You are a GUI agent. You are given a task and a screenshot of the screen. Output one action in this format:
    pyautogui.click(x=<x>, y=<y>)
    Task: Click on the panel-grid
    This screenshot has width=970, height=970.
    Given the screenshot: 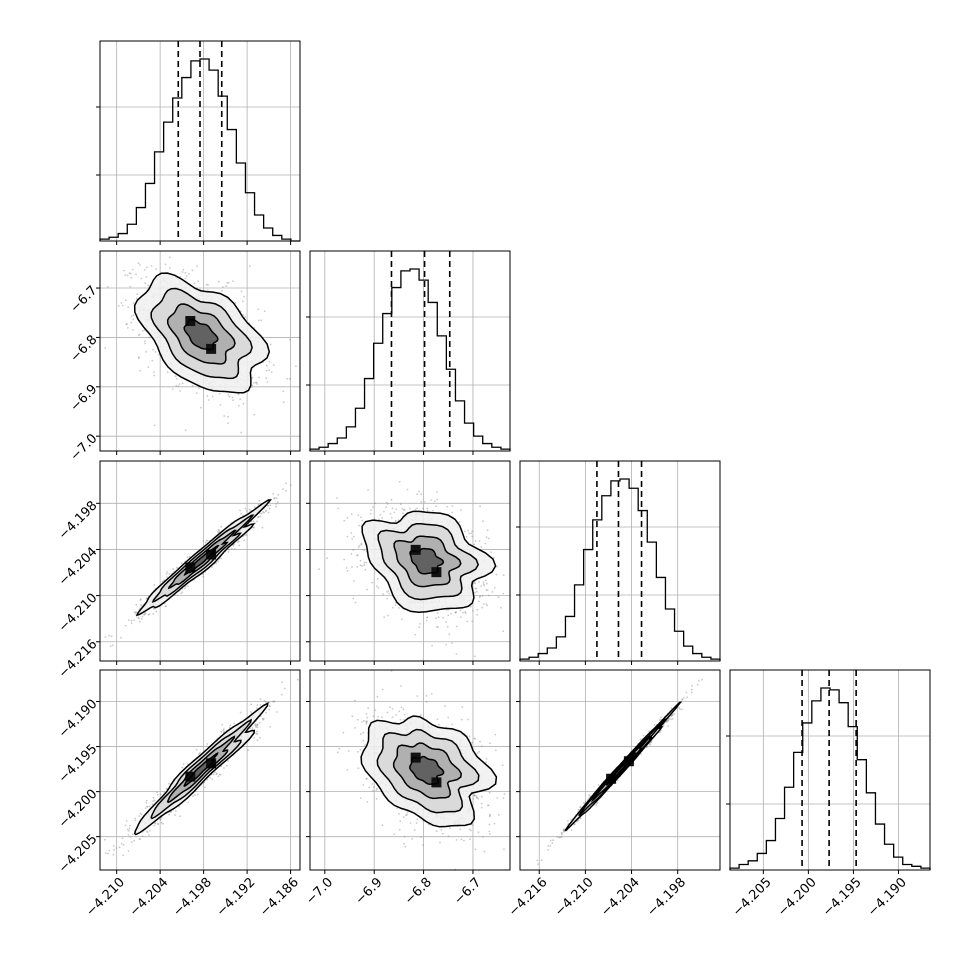 What is the action you would take?
    pyautogui.click(x=408, y=353)
    